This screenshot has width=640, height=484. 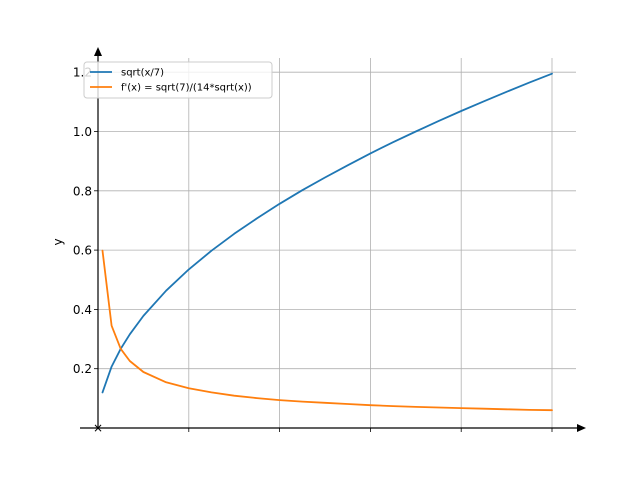 I want to click on y-tick-label: 0.4, so click(x=82, y=310).